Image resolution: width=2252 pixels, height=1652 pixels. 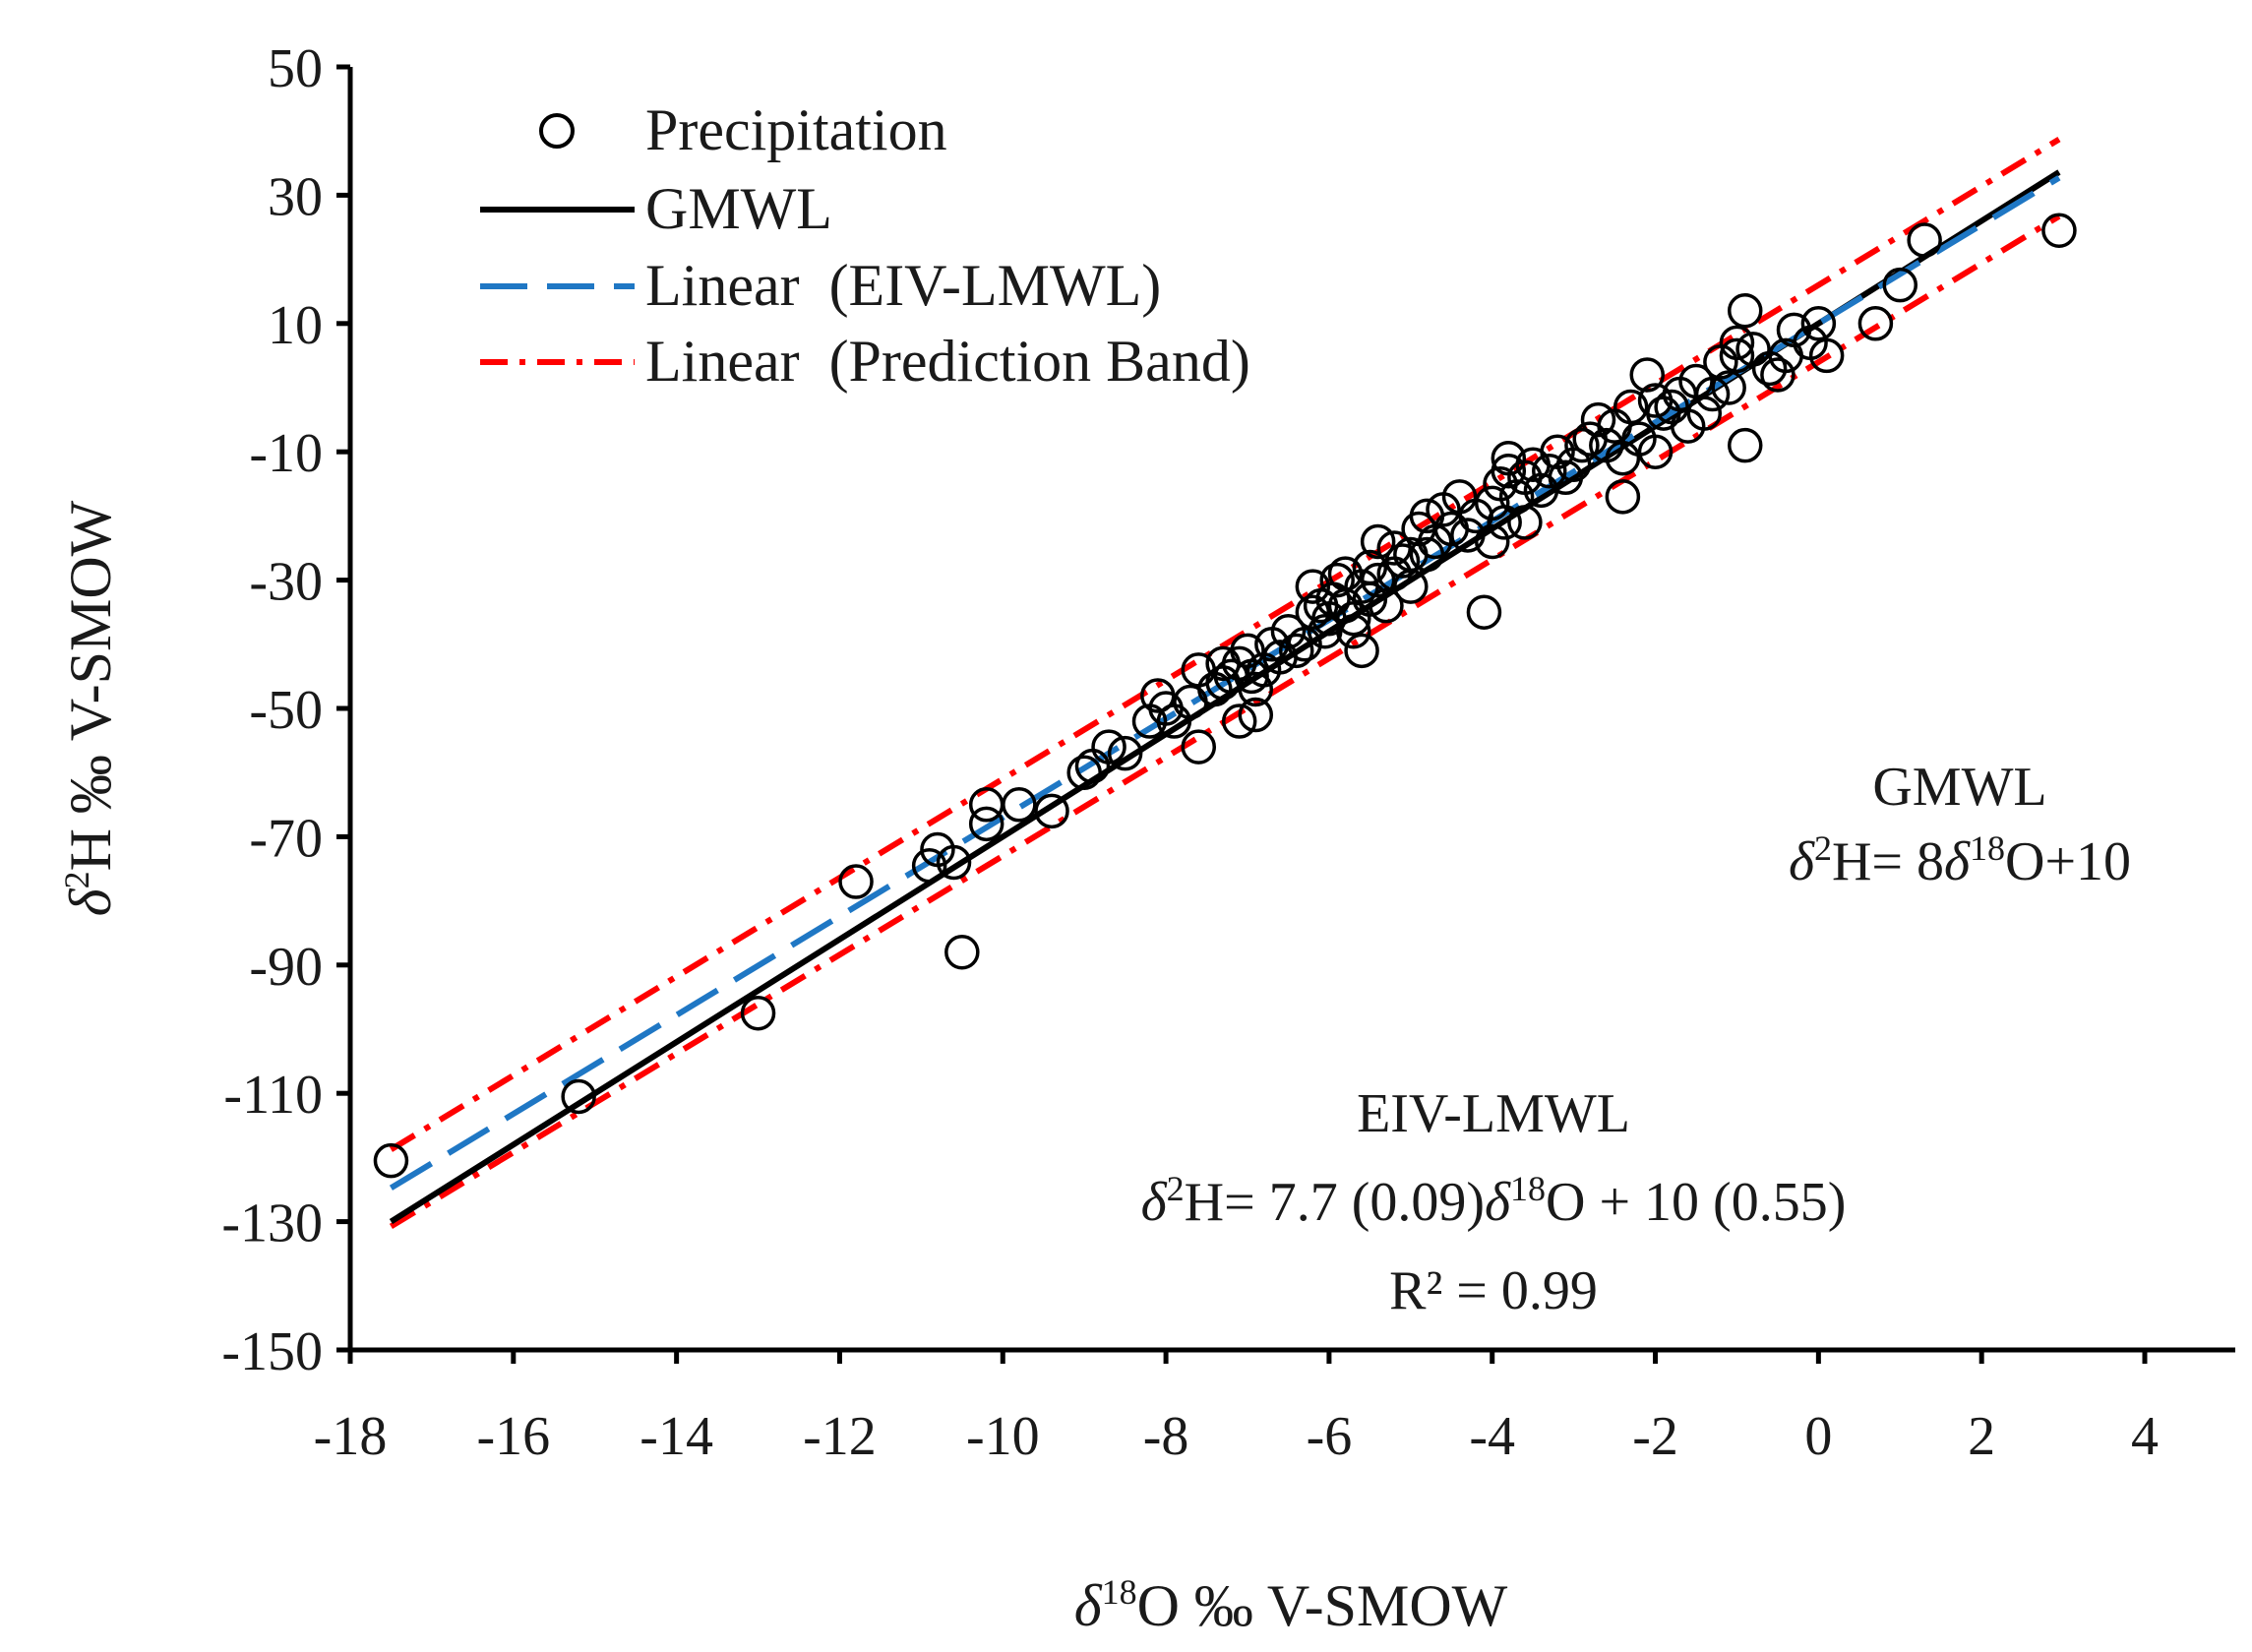 I want to click on y-tick-label: -110, so click(x=273, y=1095).